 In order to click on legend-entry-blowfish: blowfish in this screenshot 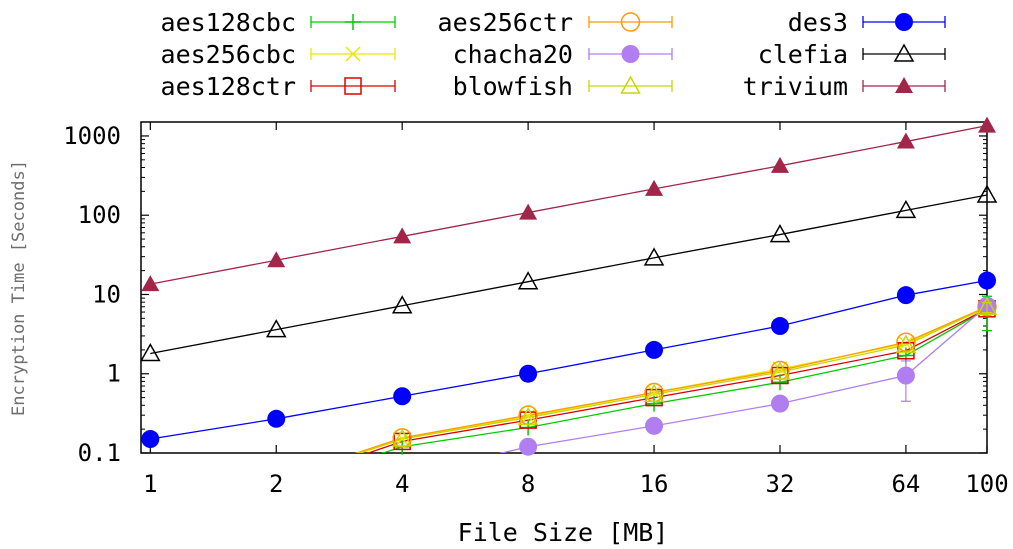, I will do `click(563, 86)`.